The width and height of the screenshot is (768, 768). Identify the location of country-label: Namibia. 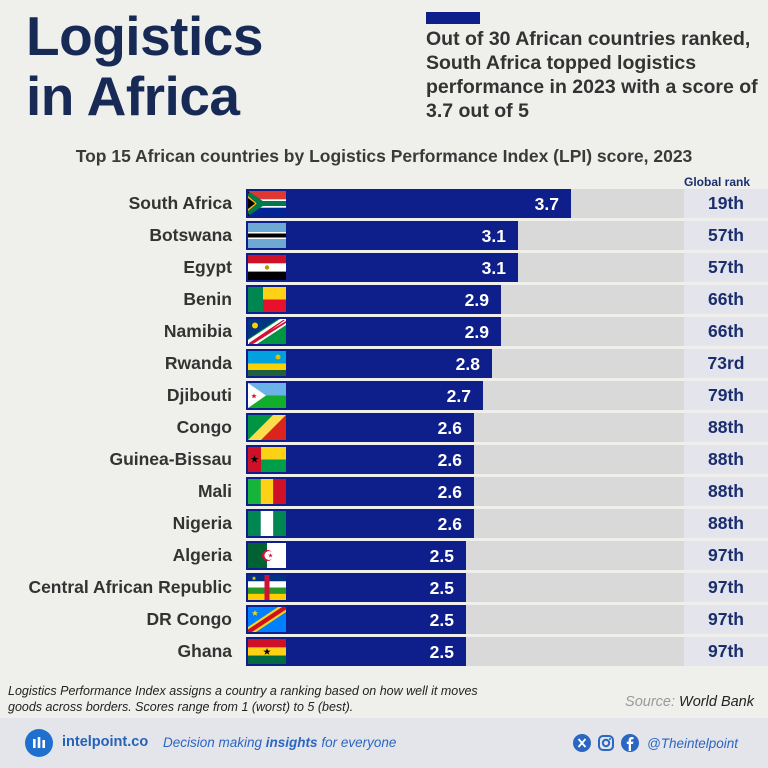
(197, 331).